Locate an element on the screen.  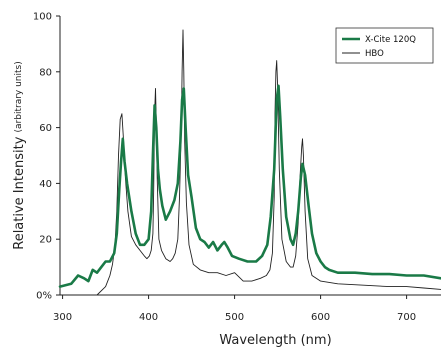
y-tick-label: 0% is located at coordinates (44, 296).